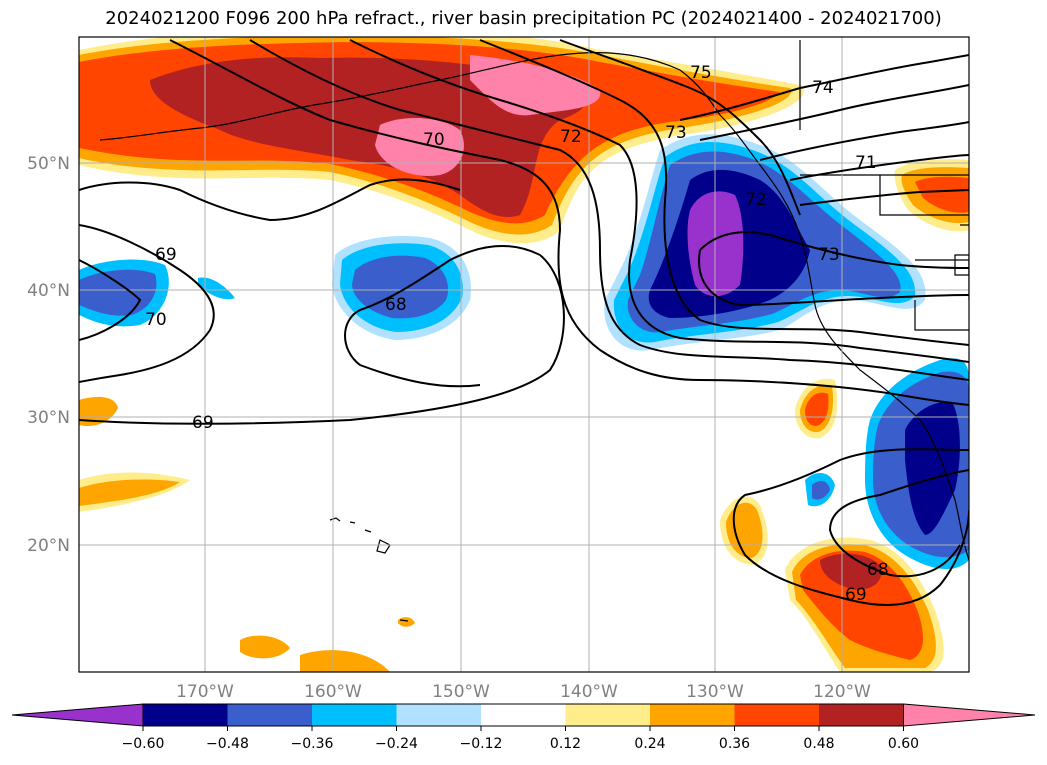 The width and height of the screenshot is (1047, 765). What do you see at coordinates (156, 320) in the screenshot?
I see `contour-label-70b: 70` at bounding box center [156, 320].